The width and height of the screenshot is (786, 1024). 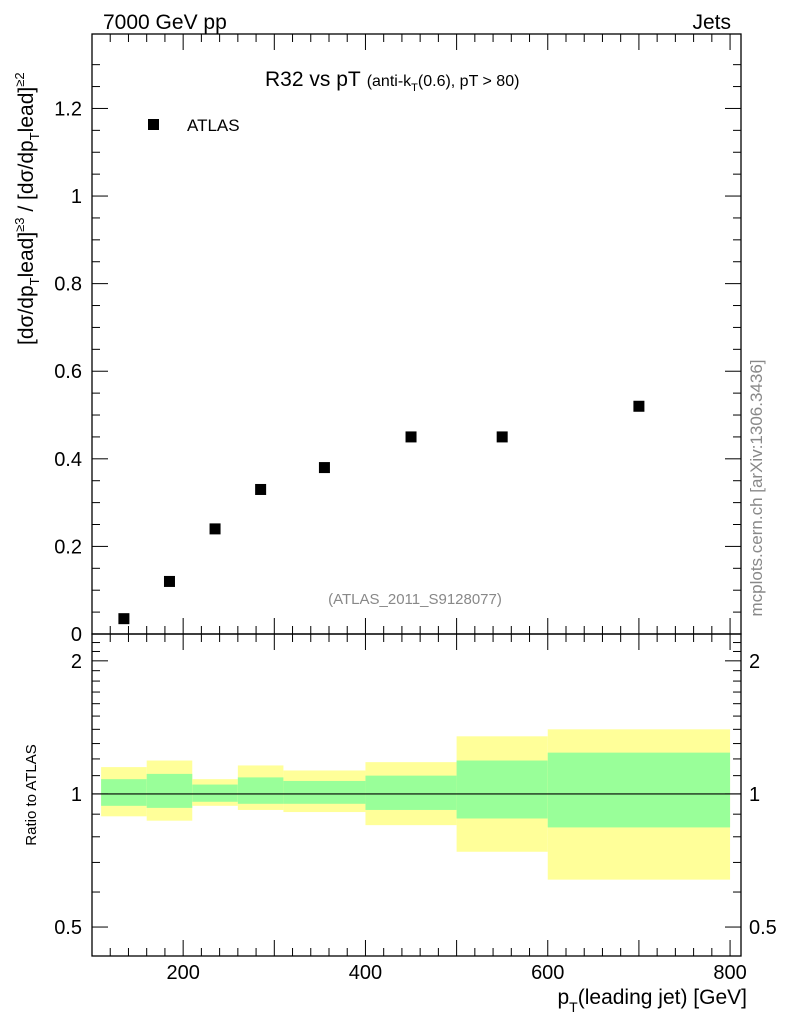 What do you see at coordinates (68, 547) in the screenshot?
I see `main-y-tick-label: 0.2` at bounding box center [68, 547].